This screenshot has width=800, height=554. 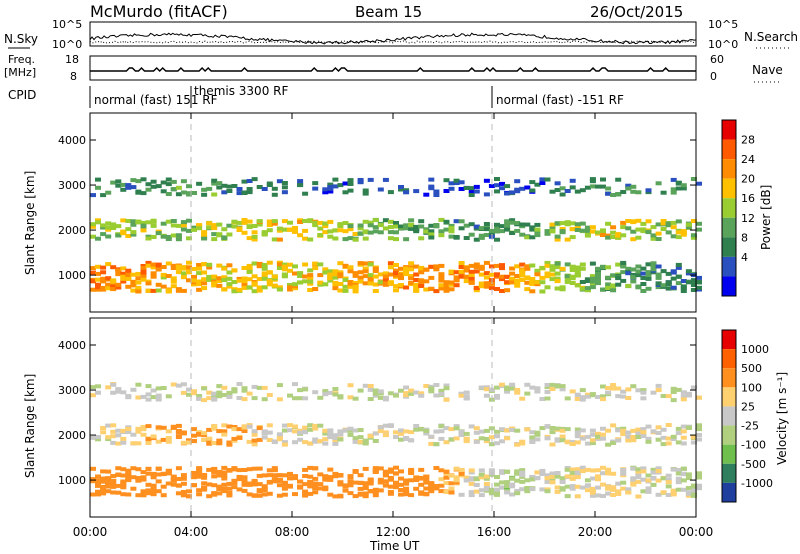 What do you see at coordinates (21, 59) in the screenshot?
I see `freq-label: Freq.` at bounding box center [21, 59].